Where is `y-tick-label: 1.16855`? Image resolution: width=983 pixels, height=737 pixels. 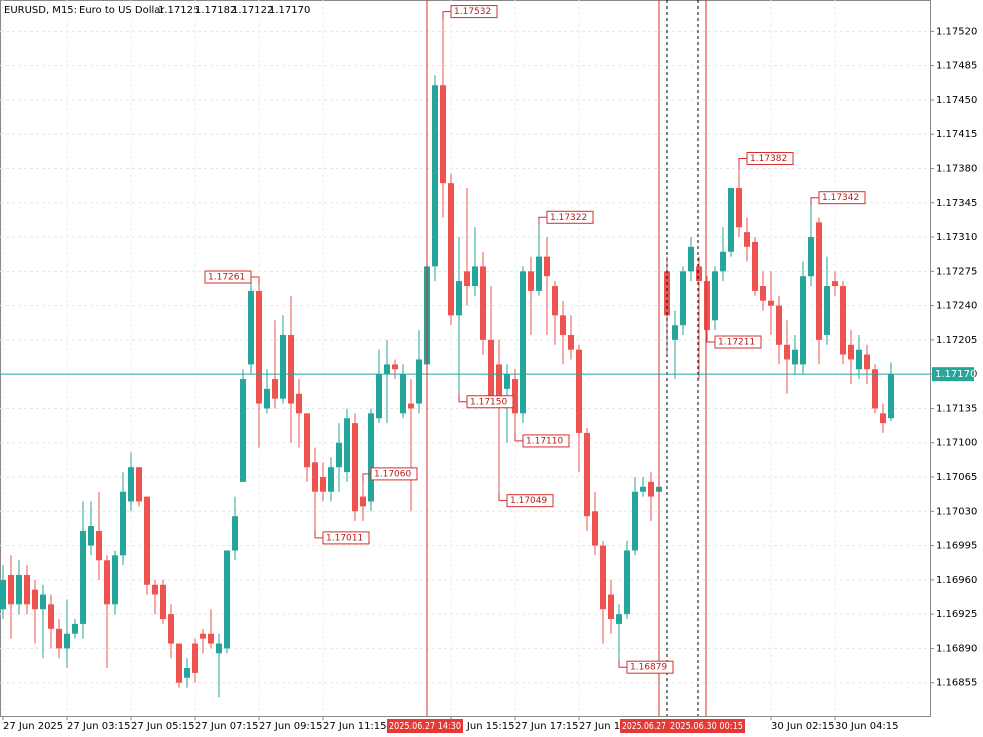 y-tick-label: 1.16855 is located at coordinates (956, 683).